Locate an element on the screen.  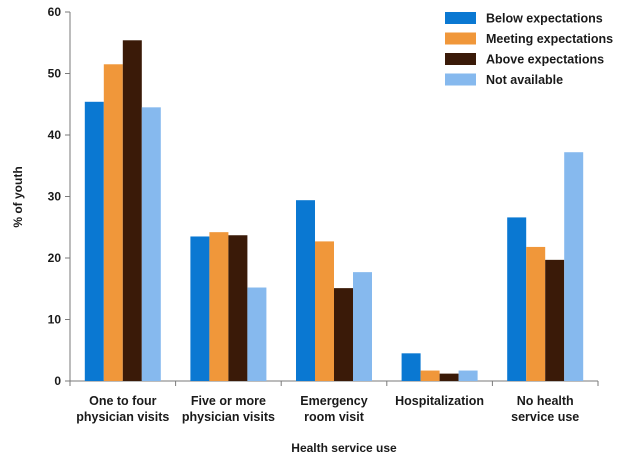
x-tick-label: Five or more is located at coordinates (228, 401).